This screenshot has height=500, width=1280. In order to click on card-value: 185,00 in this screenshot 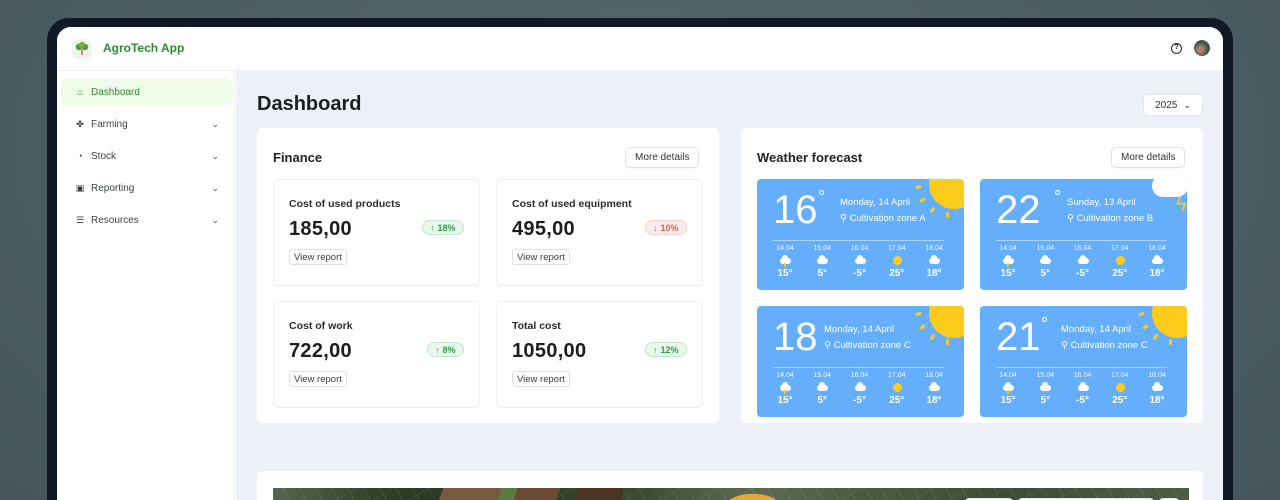, I will do `click(320, 229)`.